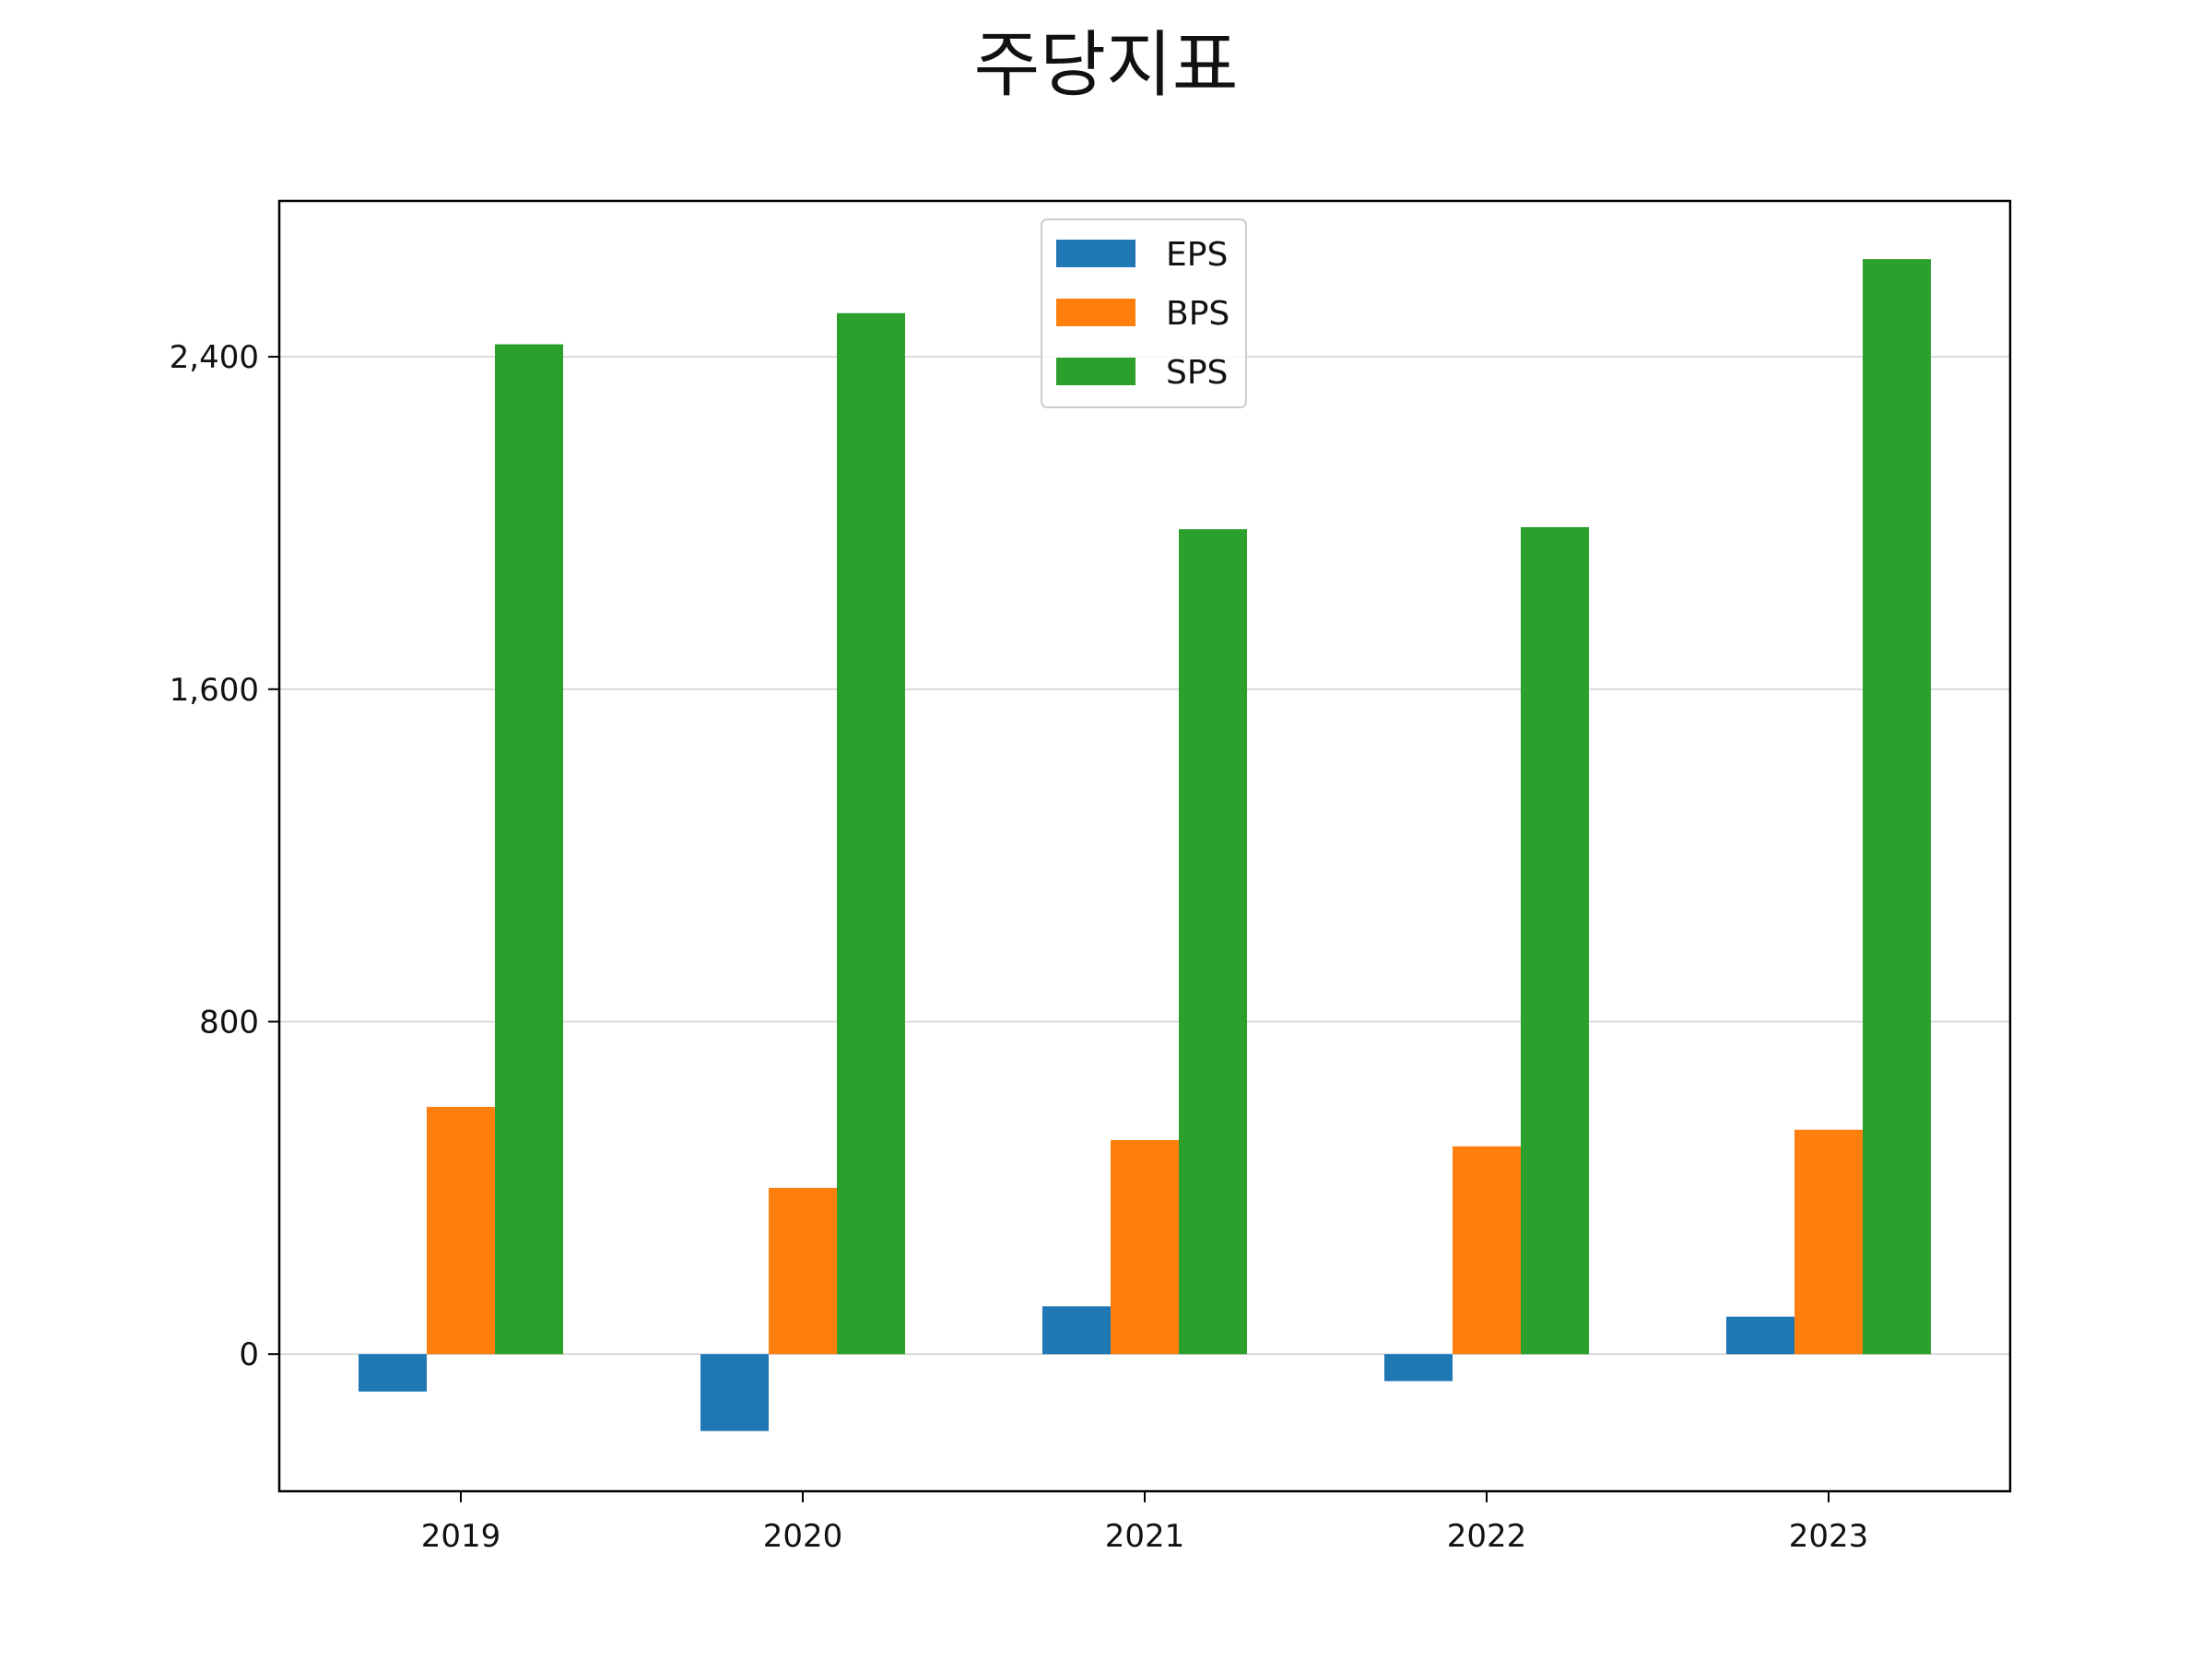 This screenshot has height=1659, width=2212. What do you see at coordinates (1106, 65) in the screenshot?
I see `chart-title: 주당지표` at bounding box center [1106, 65].